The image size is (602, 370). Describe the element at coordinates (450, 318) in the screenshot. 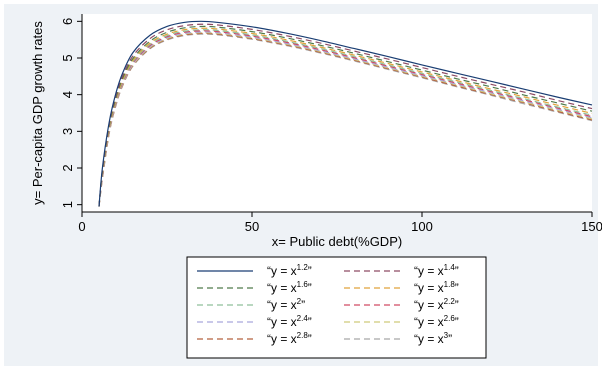

I see `legend-label-exponent: 2.6` at that location.